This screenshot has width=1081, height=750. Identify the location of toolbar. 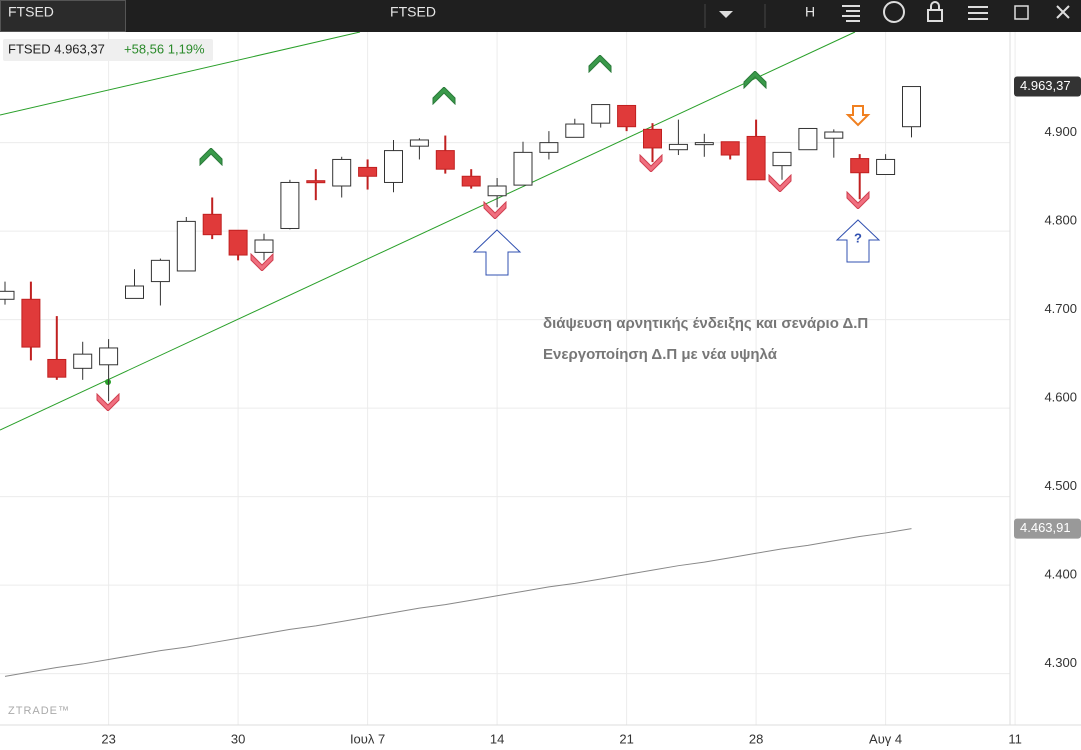
(540, 16).